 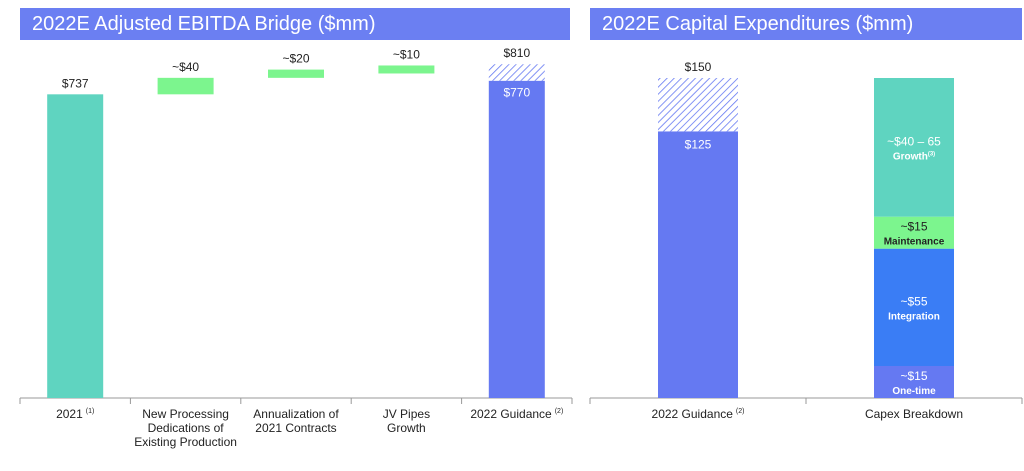 I want to click on segment-integration, so click(x=914, y=307).